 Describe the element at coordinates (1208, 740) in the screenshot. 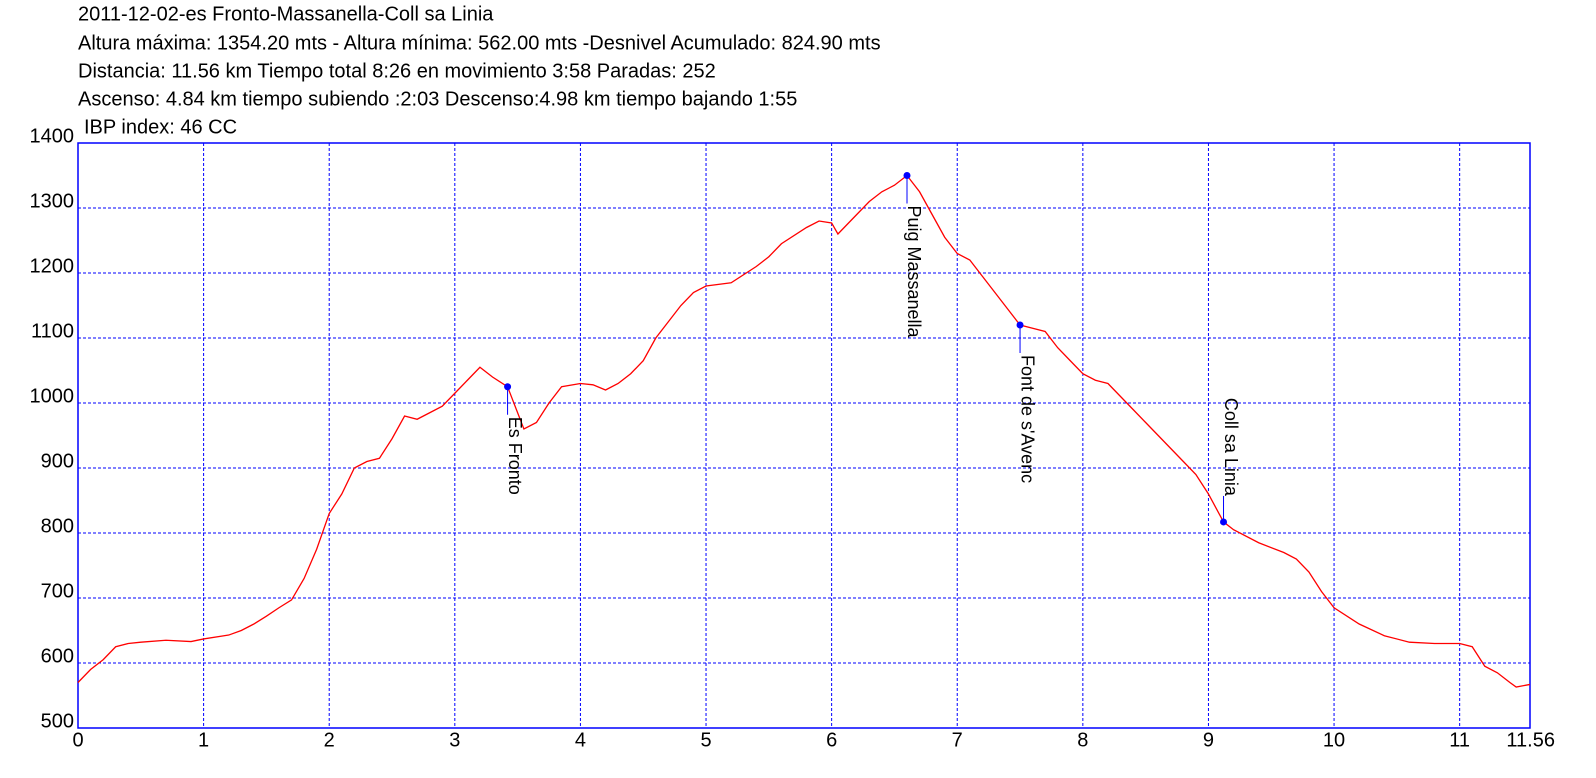

I see `x-tick-label: 9` at that location.